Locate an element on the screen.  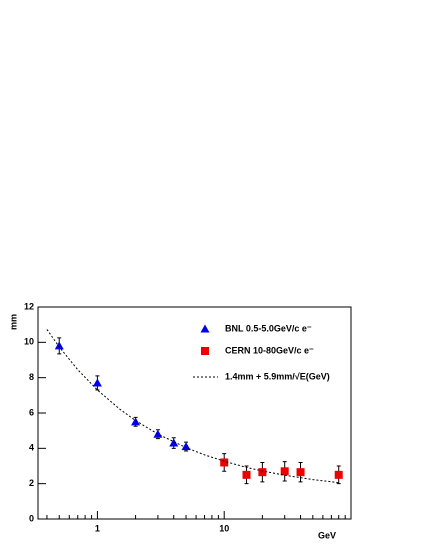
y-tick-label: 12 is located at coordinates (29, 306).